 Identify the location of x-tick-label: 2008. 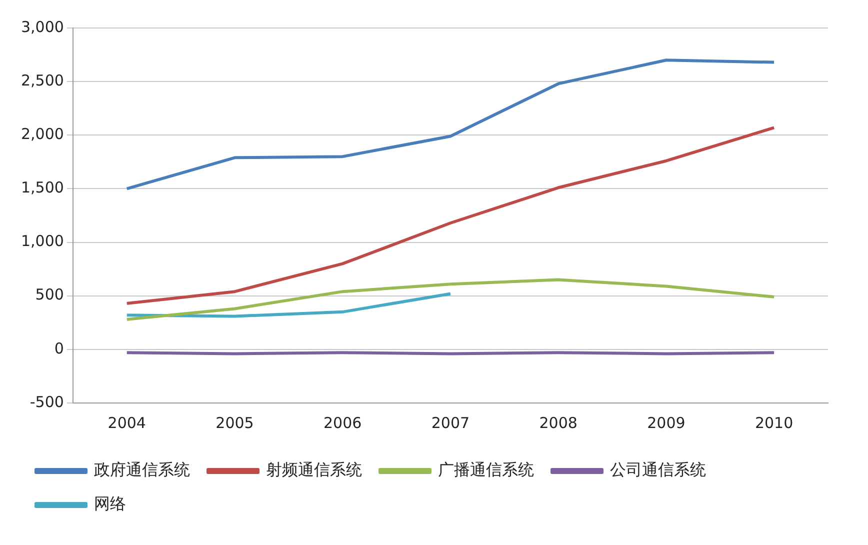
(558, 423).